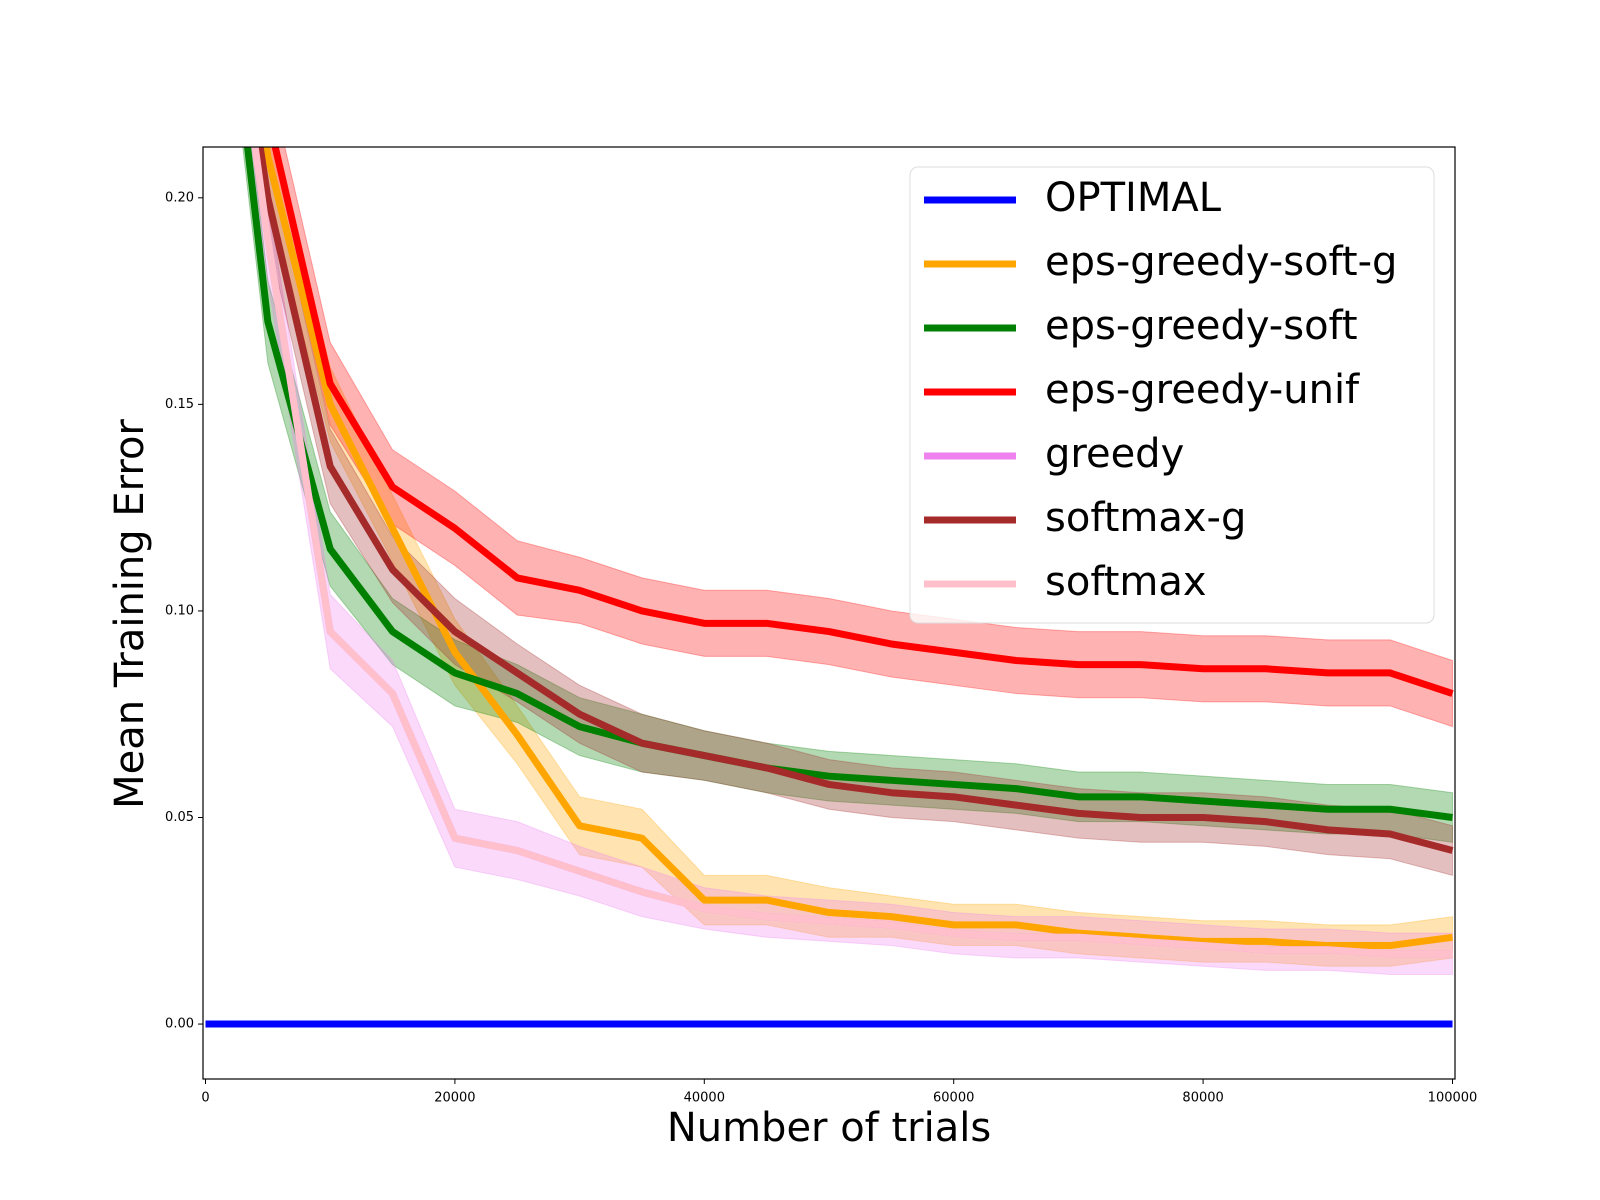 Image resolution: width=1600 pixels, height=1200 pixels. Describe the element at coordinates (454, 1098) in the screenshot. I see `x-tick-label: 20000` at that location.